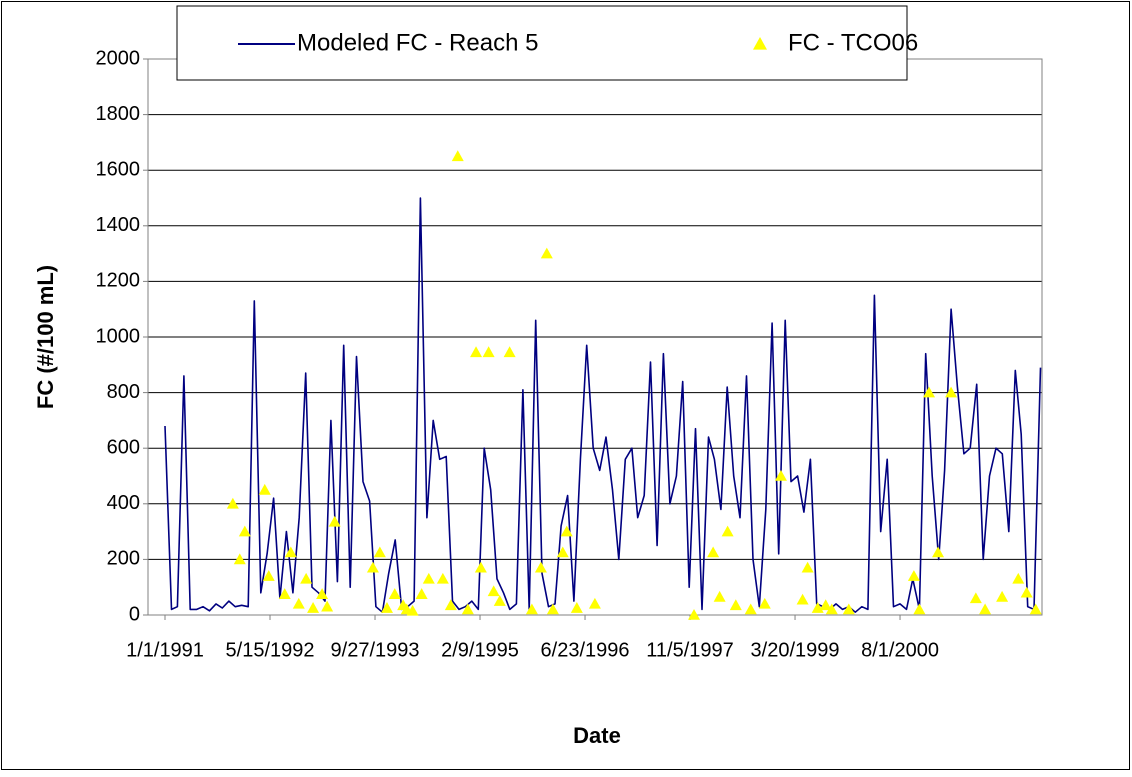 Image resolution: width=1132 pixels, height=777 pixels. What do you see at coordinates (795, 650) in the screenshot?
I see `x-tick-label: 3/20/1999` at bounding box center [795, 650].